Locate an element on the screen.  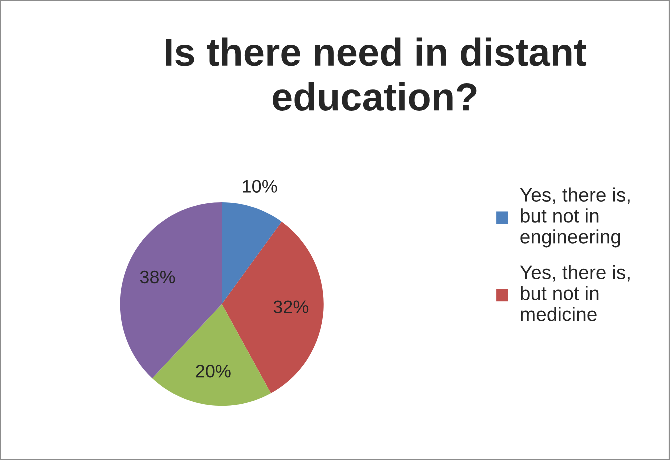
chart-title: Is there need in distant education? is located at coordinates (376, 74).